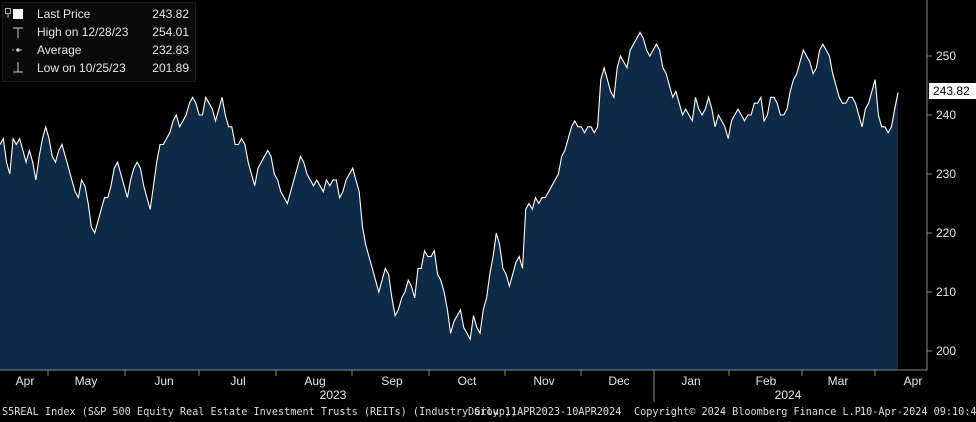  I want to click on legend-high-label: High on 12/28/23, so click(83, 32).